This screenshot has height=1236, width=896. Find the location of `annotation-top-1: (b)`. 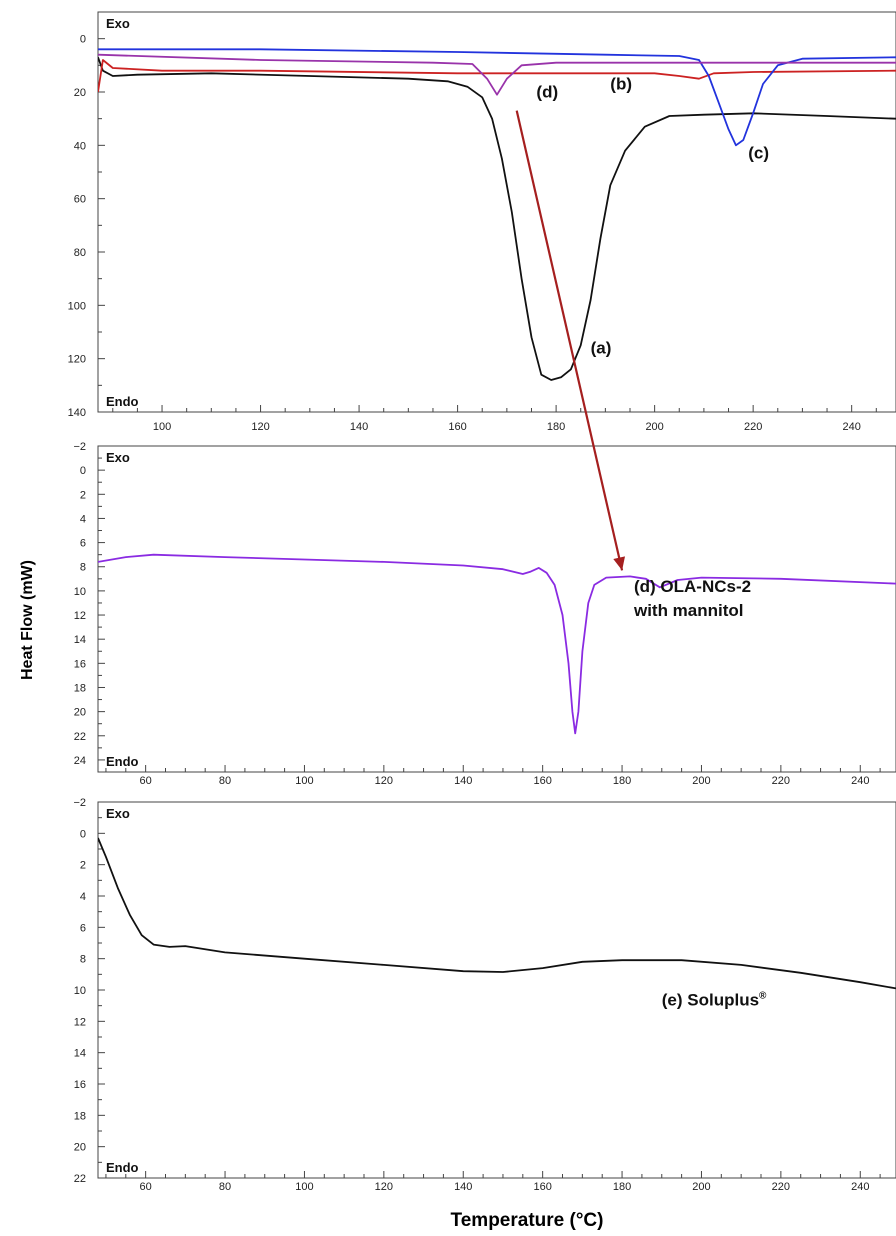

annotation-top-1: (b) is located at coordinates (621, 83).